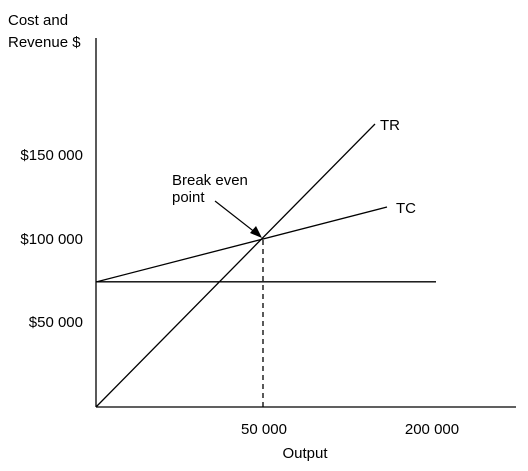 The width and height of the screenshot is (528, 471). I want to click on y-tick-label-150000: $150 000, so click(51, 155).